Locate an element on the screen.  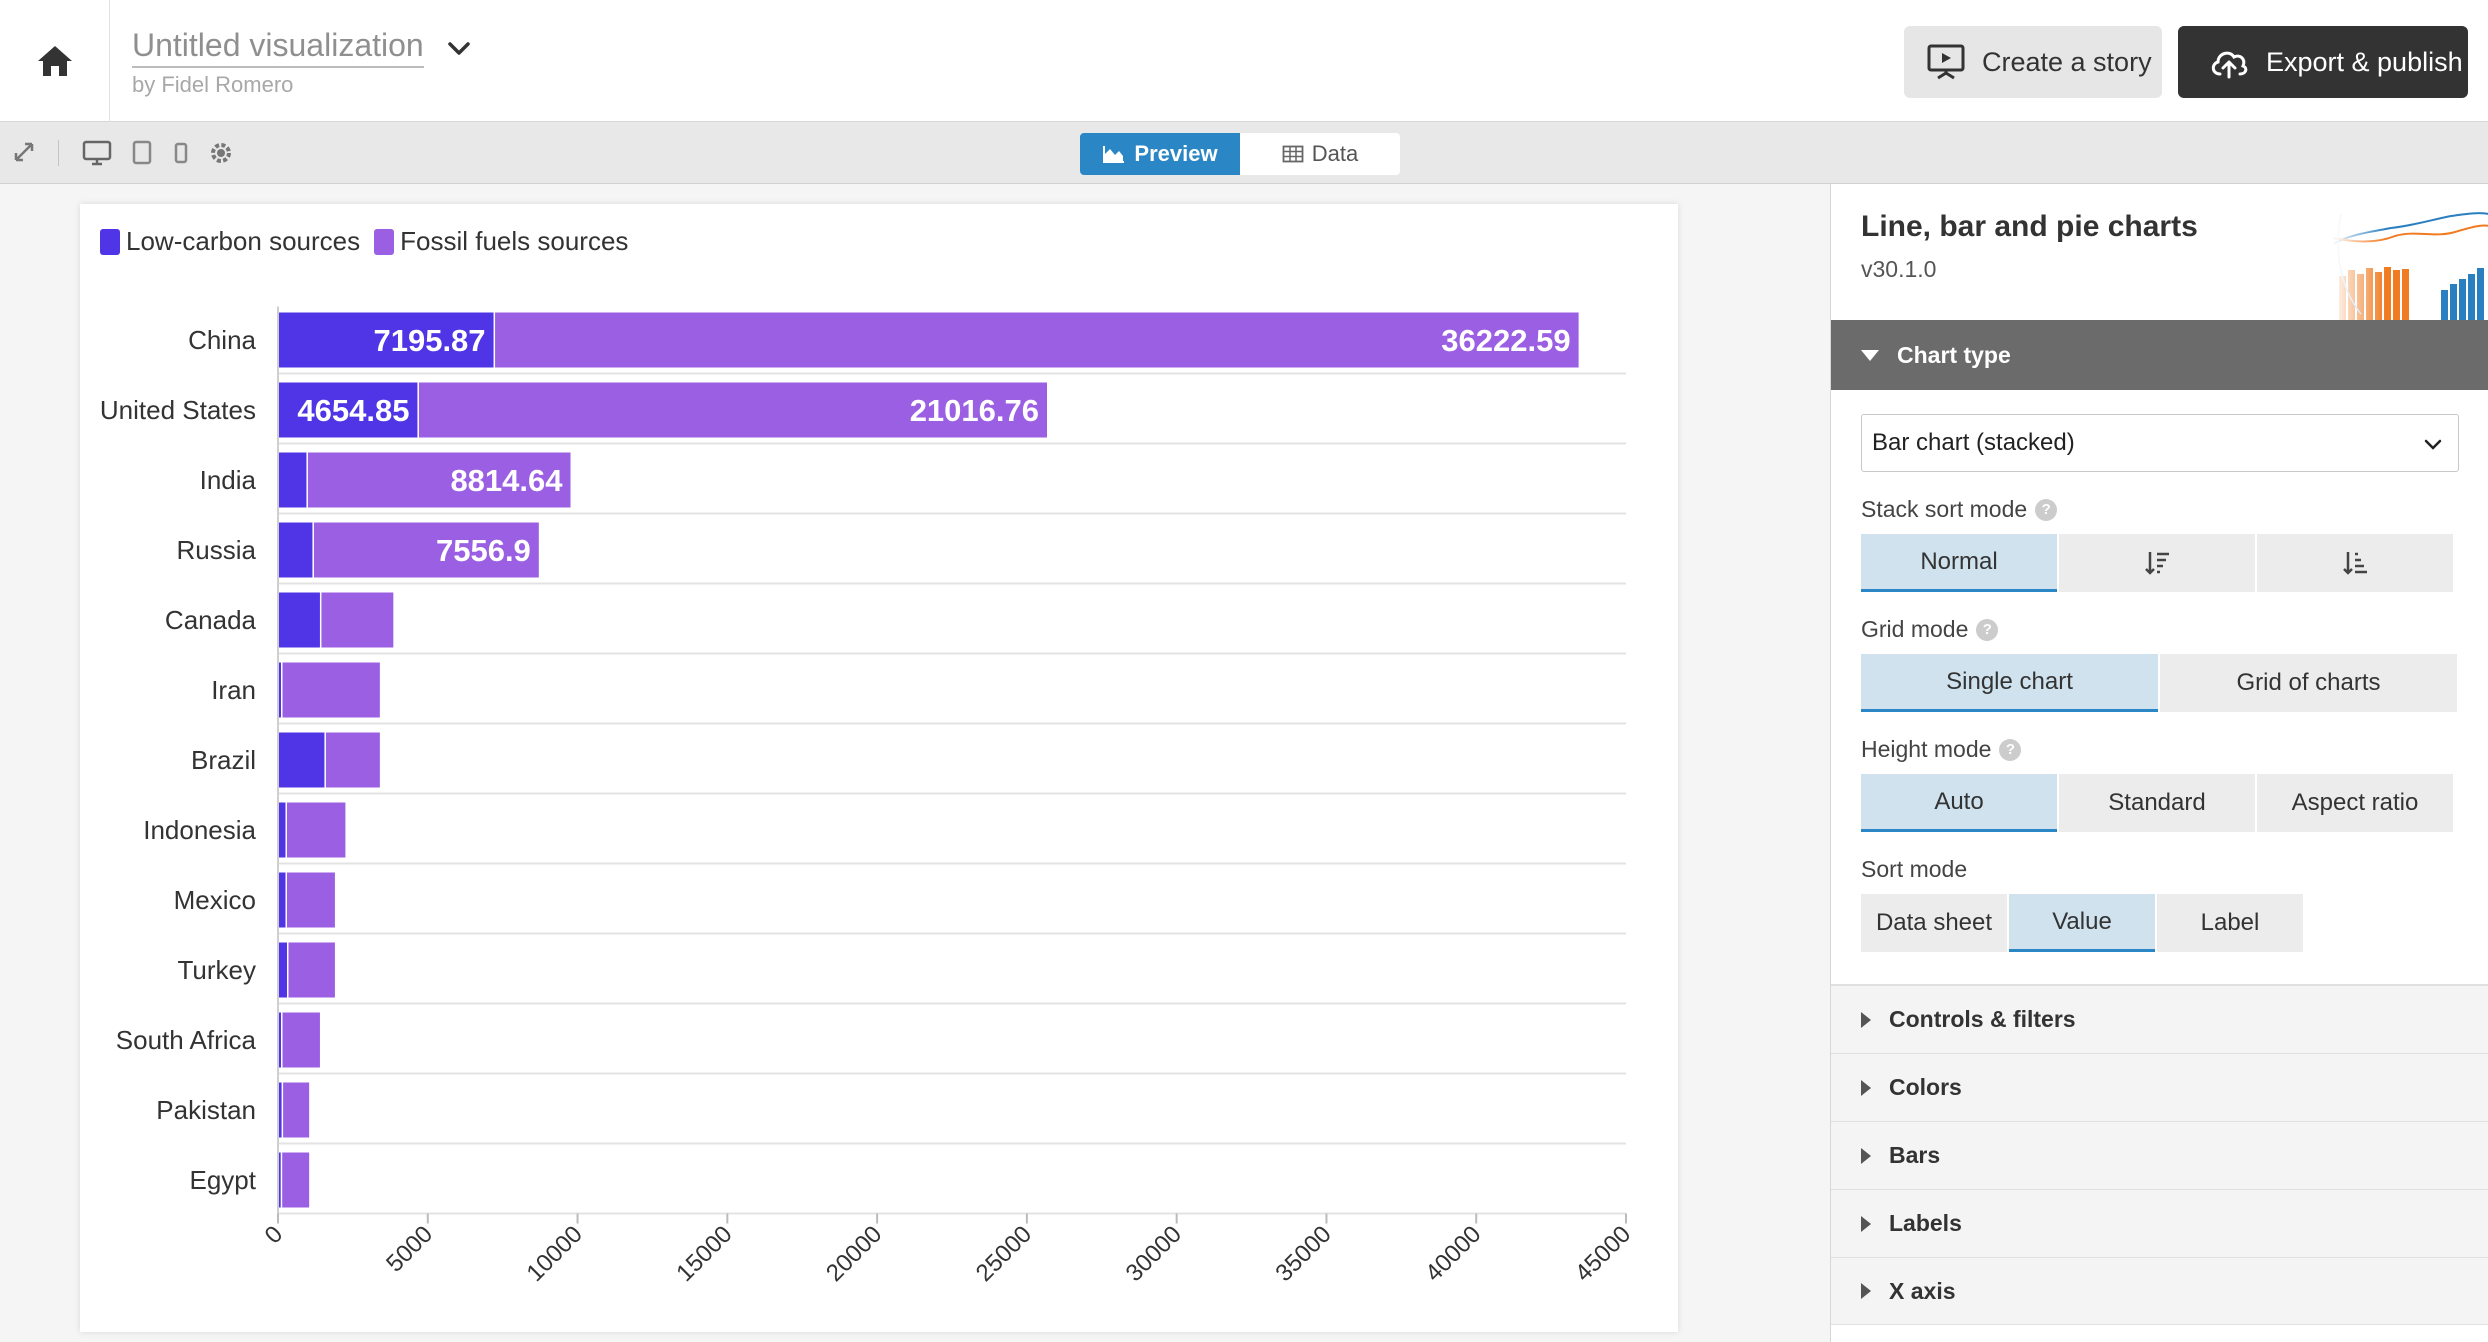
home-icon is located at coordinates (54, 61).